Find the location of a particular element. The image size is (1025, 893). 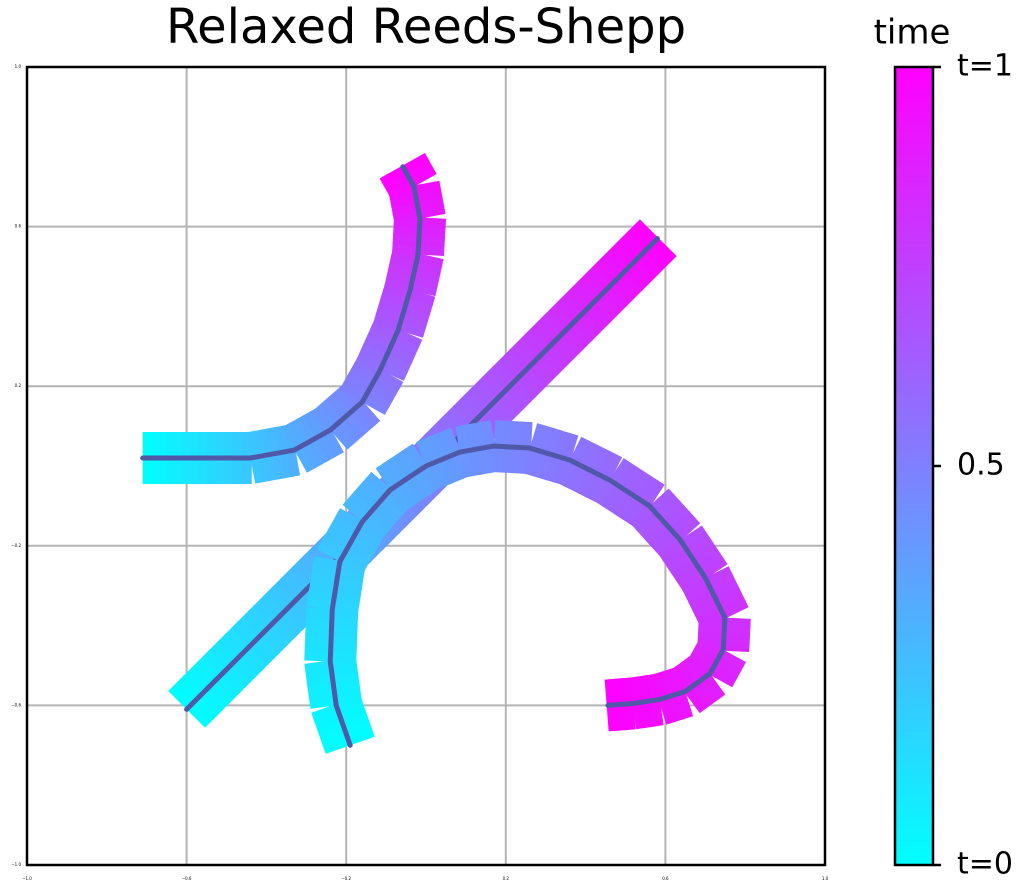

y-tick-label: 0.2 is located at coordinates (18, 385).